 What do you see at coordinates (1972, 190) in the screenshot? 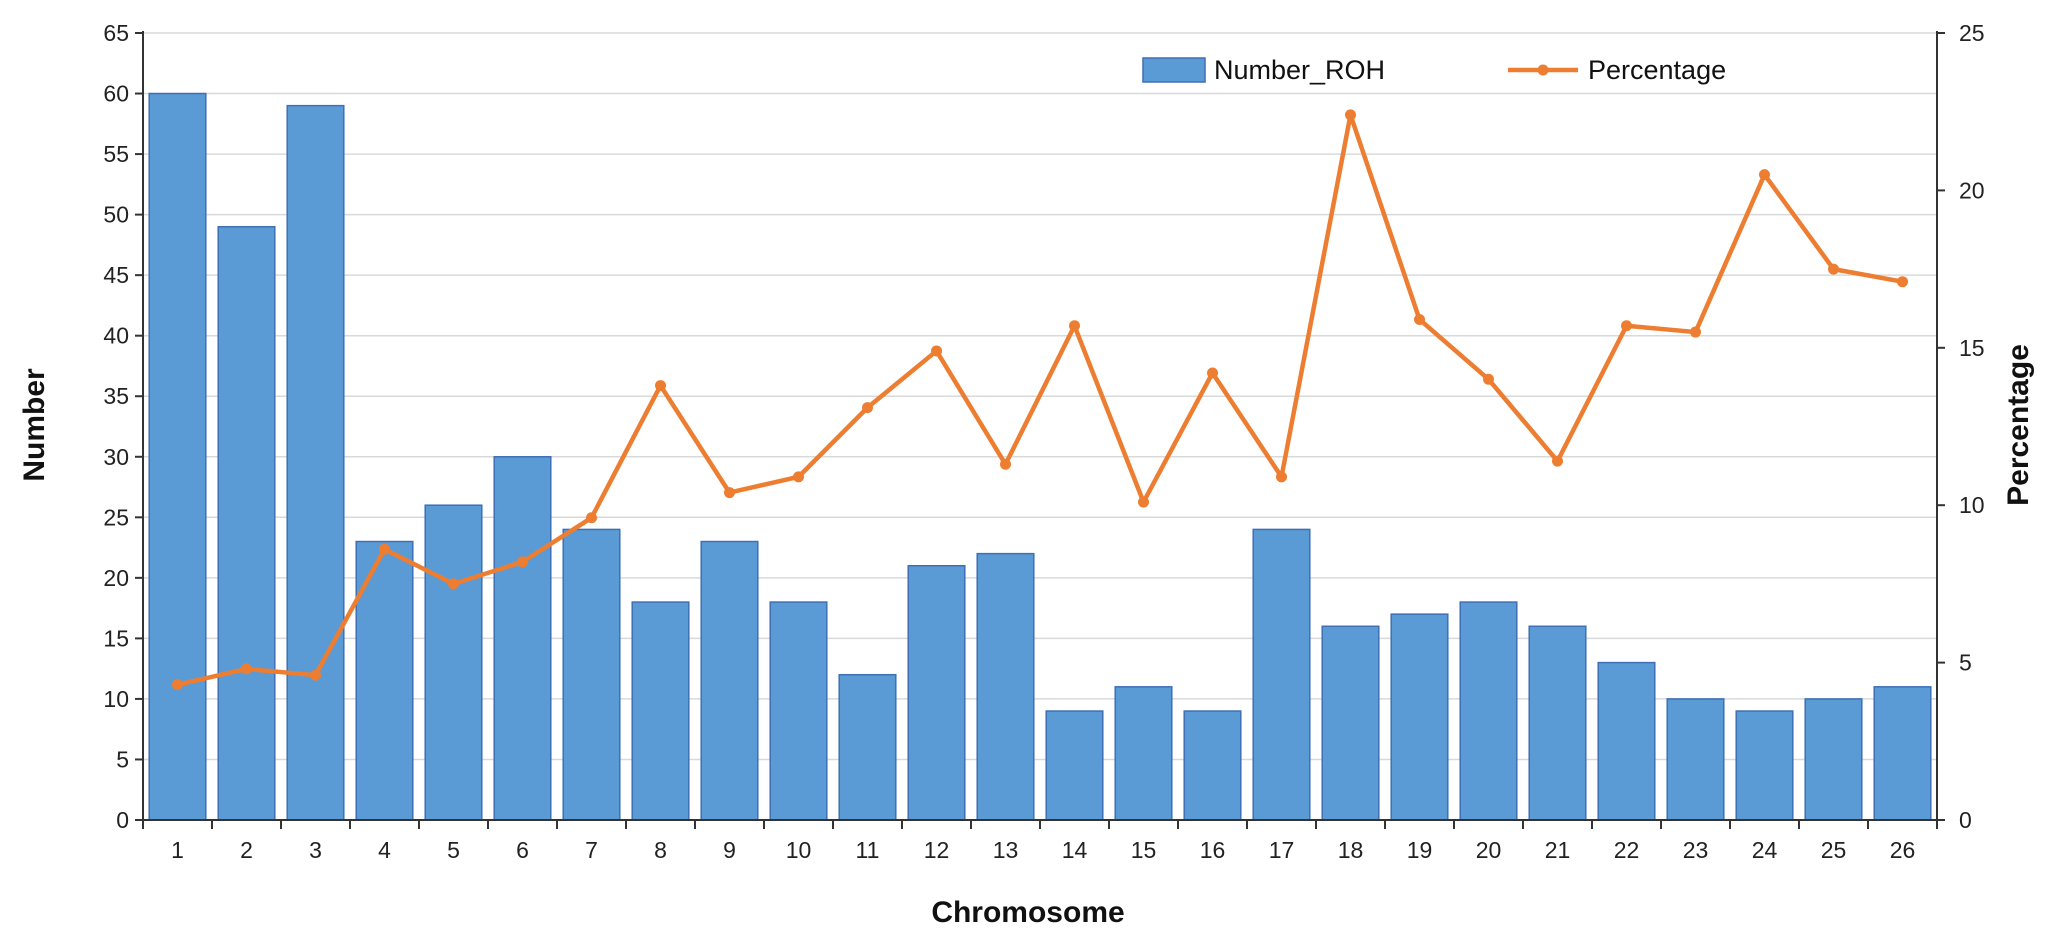
I see `y2-tick-label: 20` at bounding box center [1972, 190].